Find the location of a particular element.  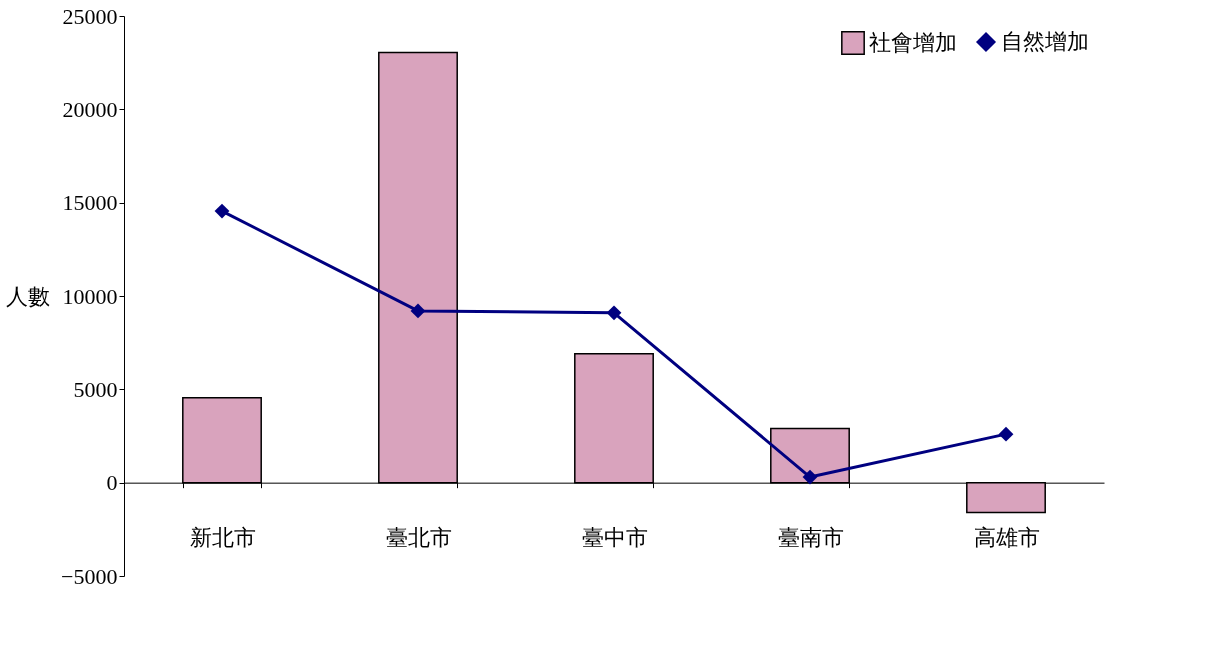

x-tick-label: 臺中市 is located at coordinates (614, 538).